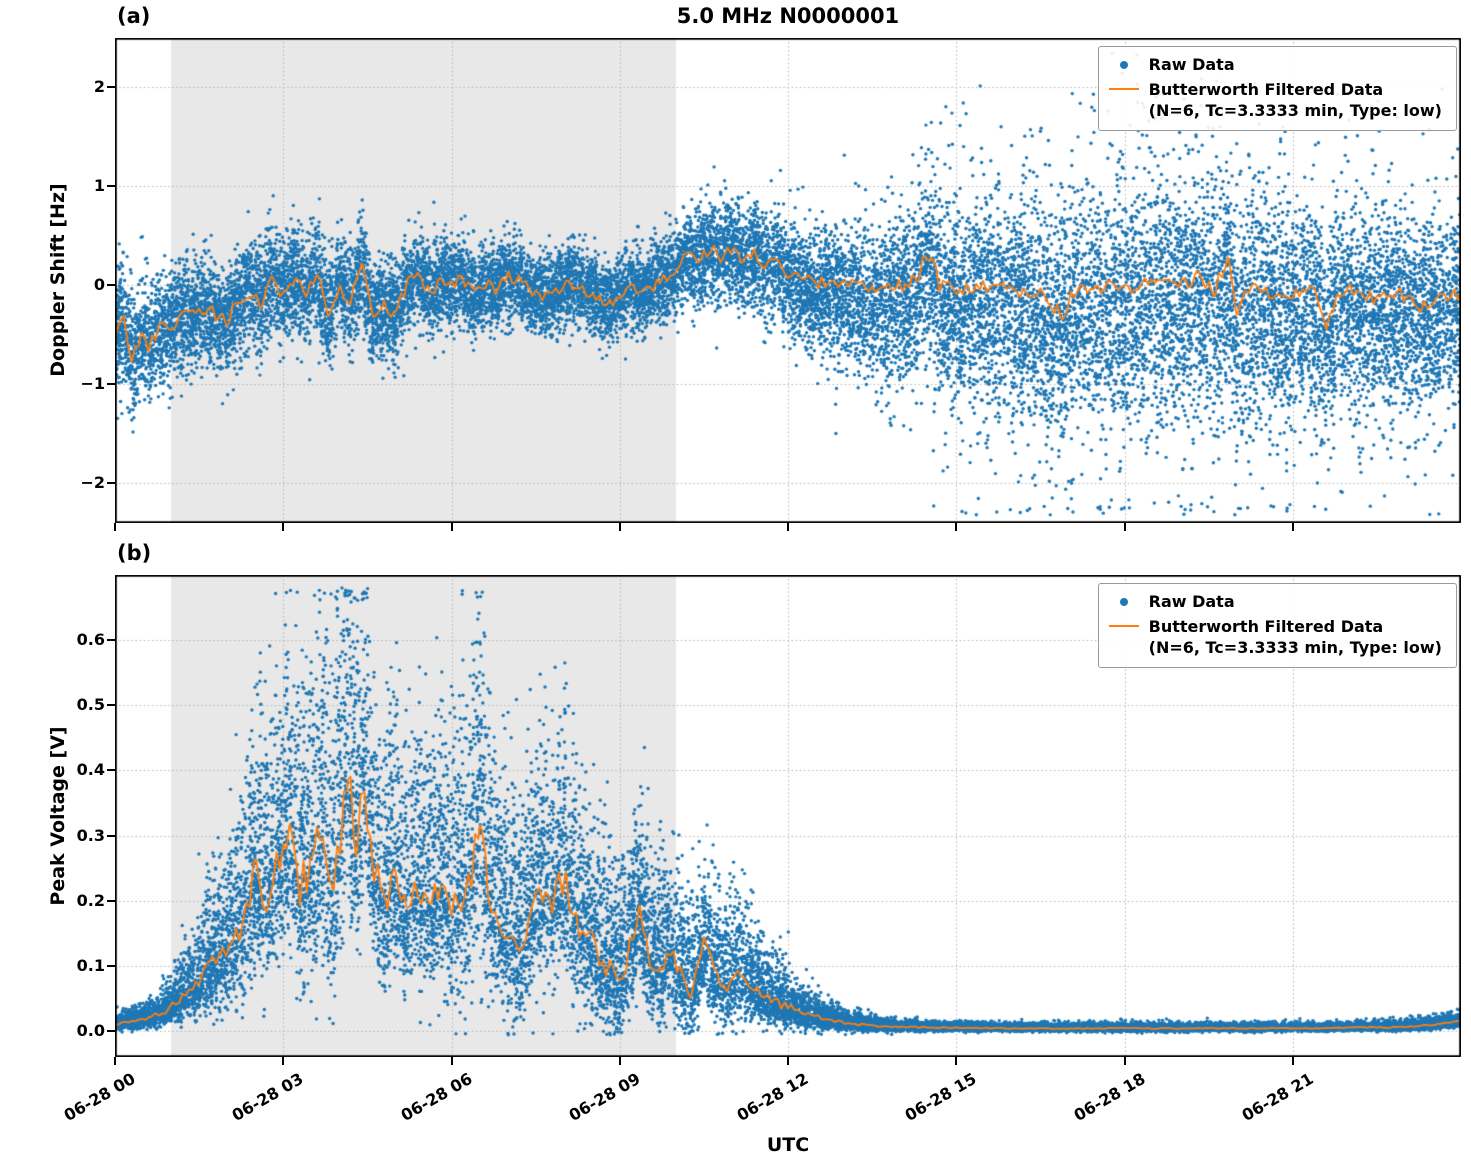 This screenshot has width=1471, height=1172. What do you see at coordinates (1109, 1097) in the screenshot?
I see `x-tick-label: 06-28 18` at bounding box center [1109, 1097].